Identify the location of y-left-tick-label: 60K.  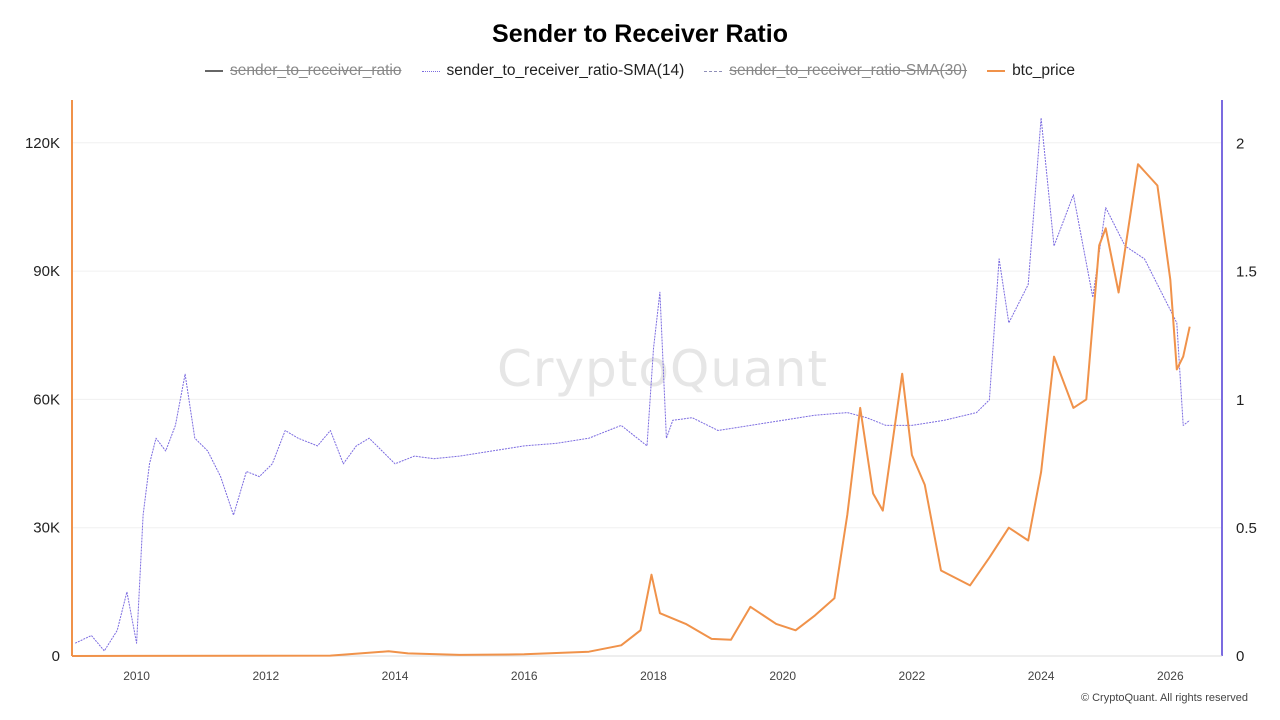
(46, 399).